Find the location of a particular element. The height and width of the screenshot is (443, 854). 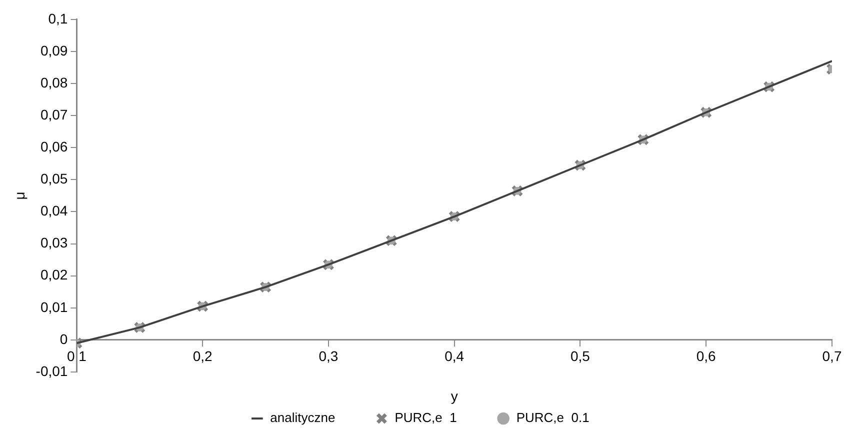

legend-label: PURC,e 1 is located at coordinates (425, 418).